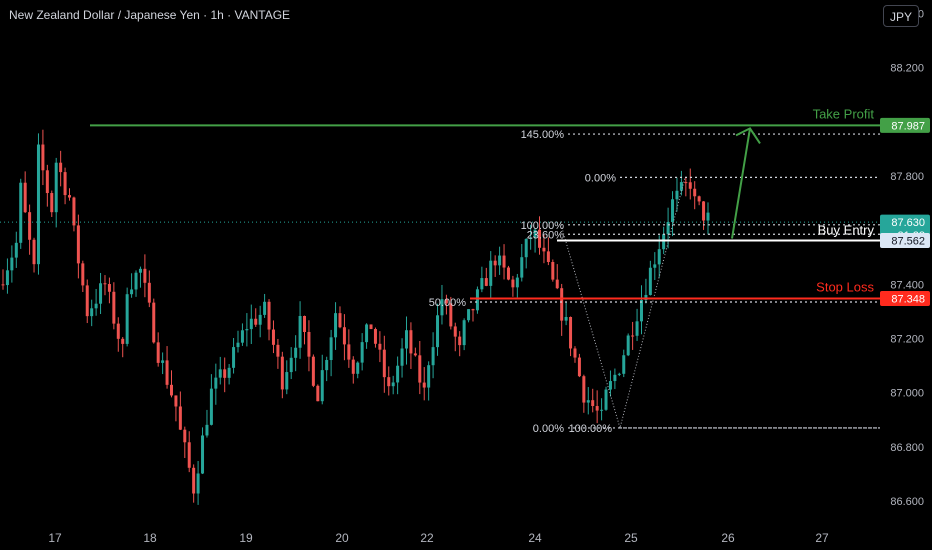 The height and width of the screenshot is (550, 932). Describe the element at coordinates (150, 538) in the screenshot. I see `time-tick-label: 18` at that location.